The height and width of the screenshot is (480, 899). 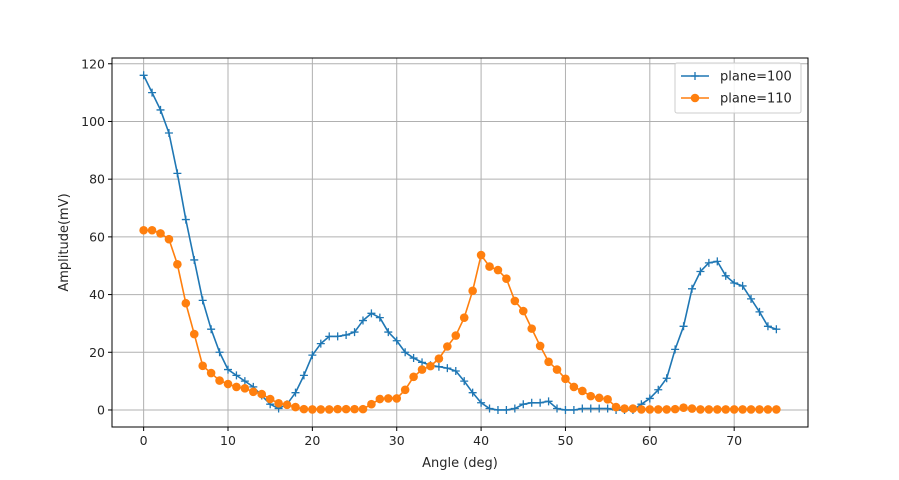 I want to click on legend-label: plane=110, so click(x=756, y=99).